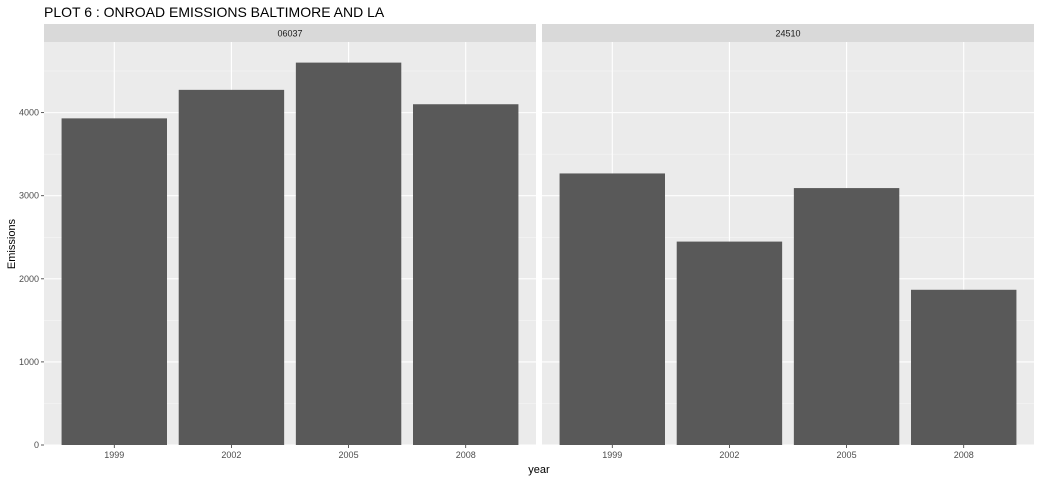 This screenshot has height=480, width=1040. What do you see at coordinates (29, 113) in the screenshot?
I see `y-tick-label: 4000` at bounding box center [29, 113].